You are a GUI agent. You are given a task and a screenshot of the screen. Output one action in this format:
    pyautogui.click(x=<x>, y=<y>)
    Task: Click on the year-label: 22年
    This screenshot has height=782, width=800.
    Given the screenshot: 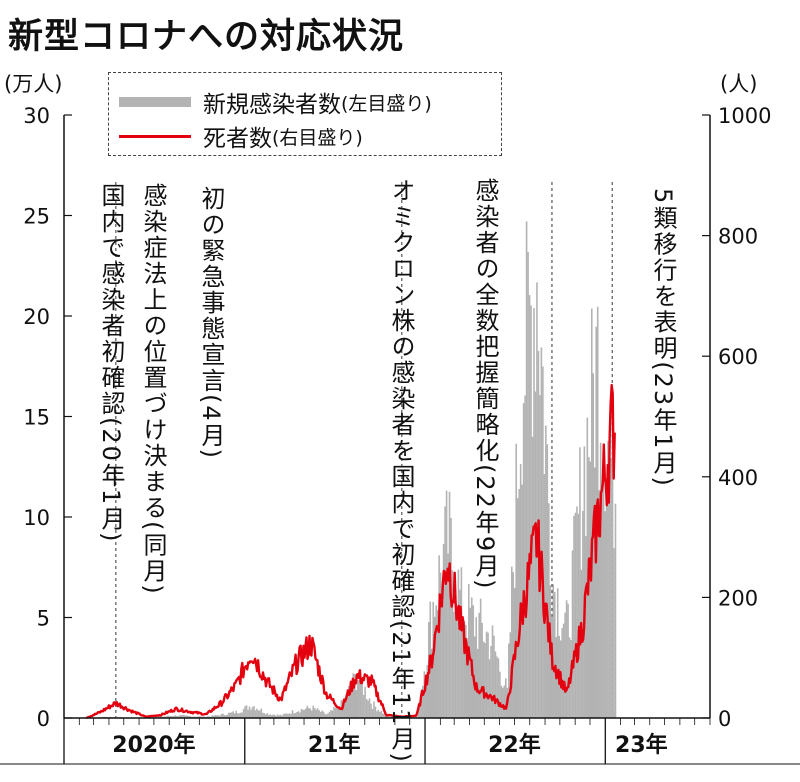 What is the action you would take?
    pyautogui.click(x=514, y=745)
    